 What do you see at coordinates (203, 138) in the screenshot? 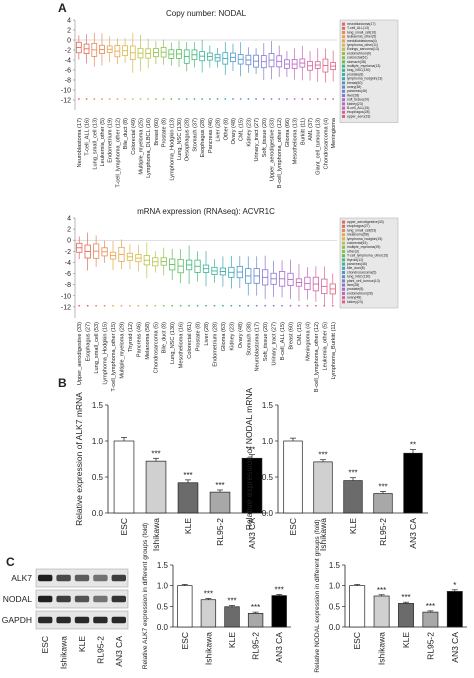
I see `category-label: Esophagus (28)` at bounding box center [203, 138].